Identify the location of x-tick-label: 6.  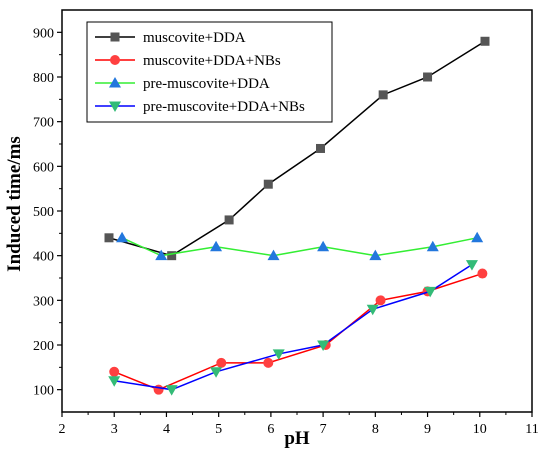
(270, 429).